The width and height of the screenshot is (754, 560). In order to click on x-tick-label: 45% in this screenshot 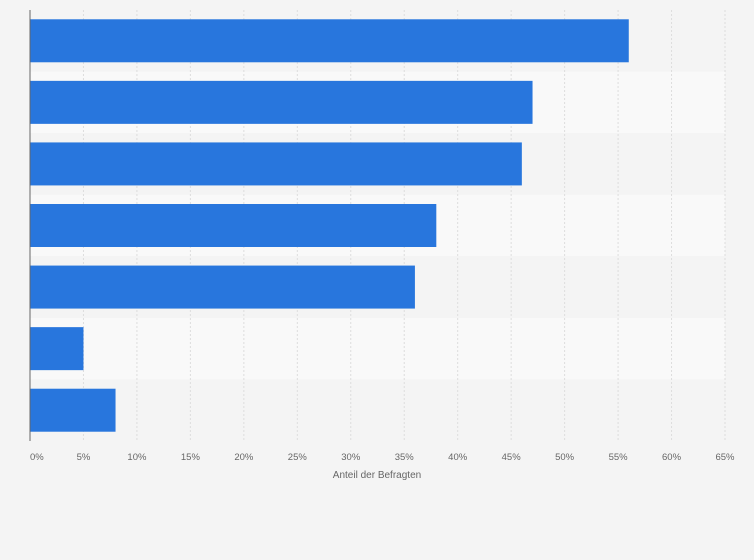, I will do `click(512, 457)`.